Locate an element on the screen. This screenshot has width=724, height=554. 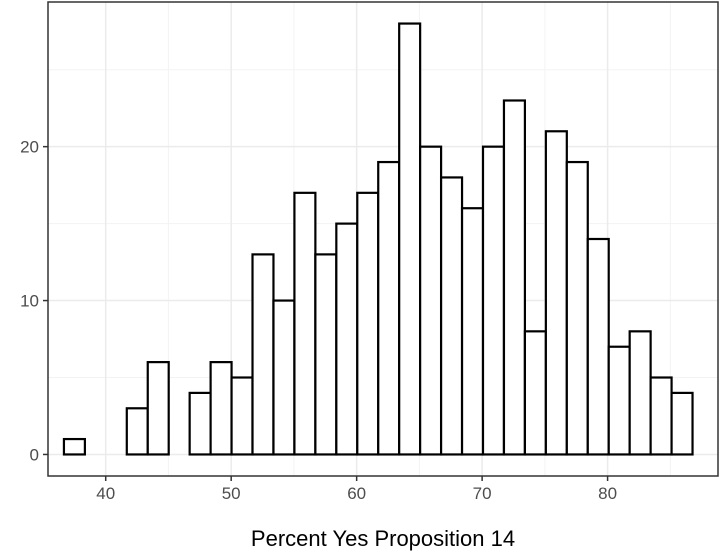
y-axis: 0 10 20 is located at coordinates (34, 301).